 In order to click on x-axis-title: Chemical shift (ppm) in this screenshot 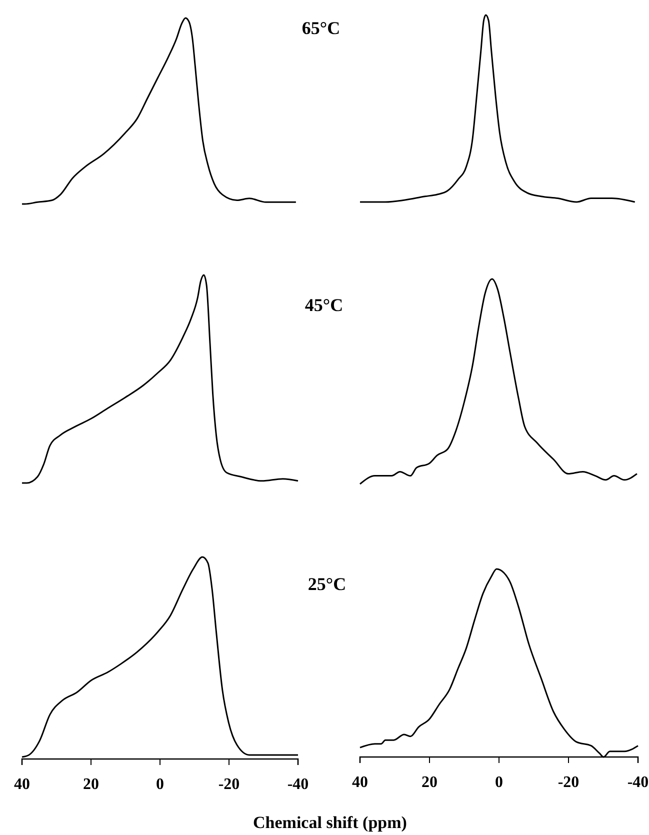, I will do `click(330, 822)`.